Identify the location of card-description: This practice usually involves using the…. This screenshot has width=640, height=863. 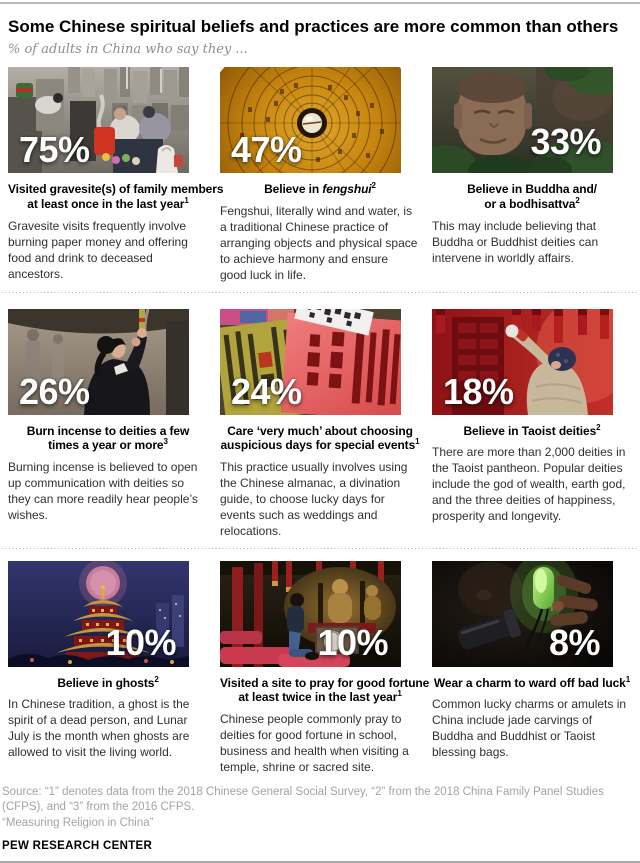
(314, 499).